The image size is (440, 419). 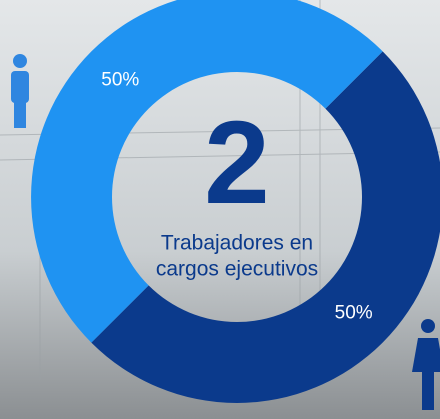 What do you see at coordinates (237, 243) in the screenshot?
I see `center-label: Trabajadores en` at bounding box center [237, 243].